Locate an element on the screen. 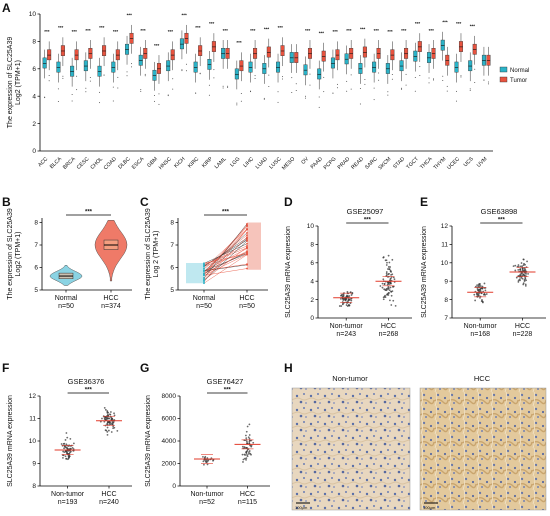 The height and width of the screenshot is (516, 550). x-tick-label: THCA is located at coordinates (426, 163).